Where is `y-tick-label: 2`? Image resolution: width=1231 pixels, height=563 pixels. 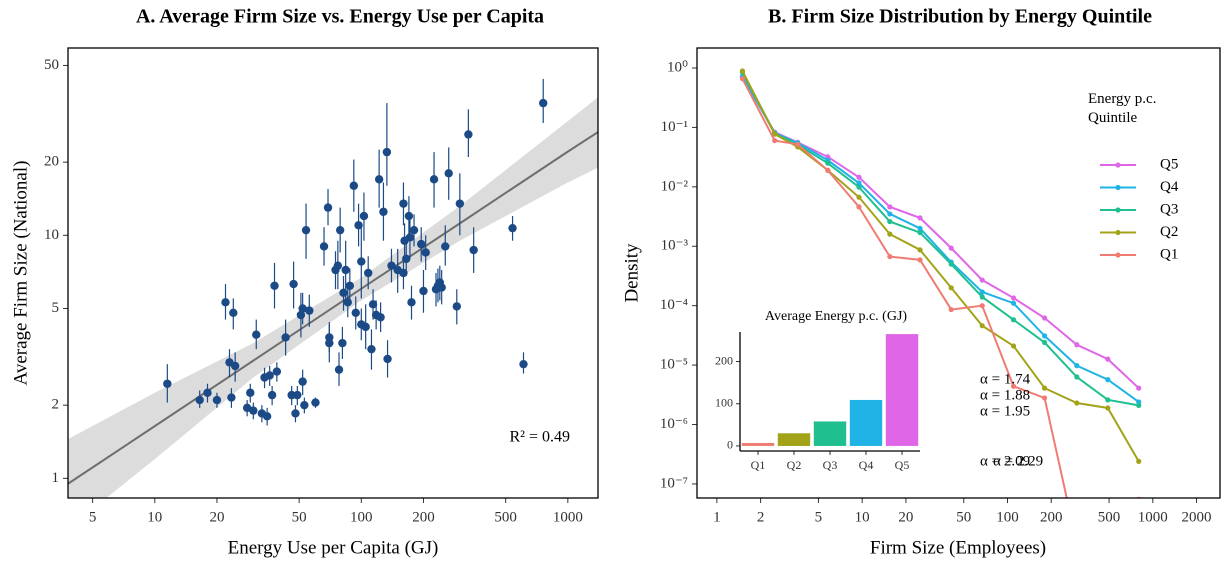
y-tick-label: 2 is located at coordinates (56, 405).